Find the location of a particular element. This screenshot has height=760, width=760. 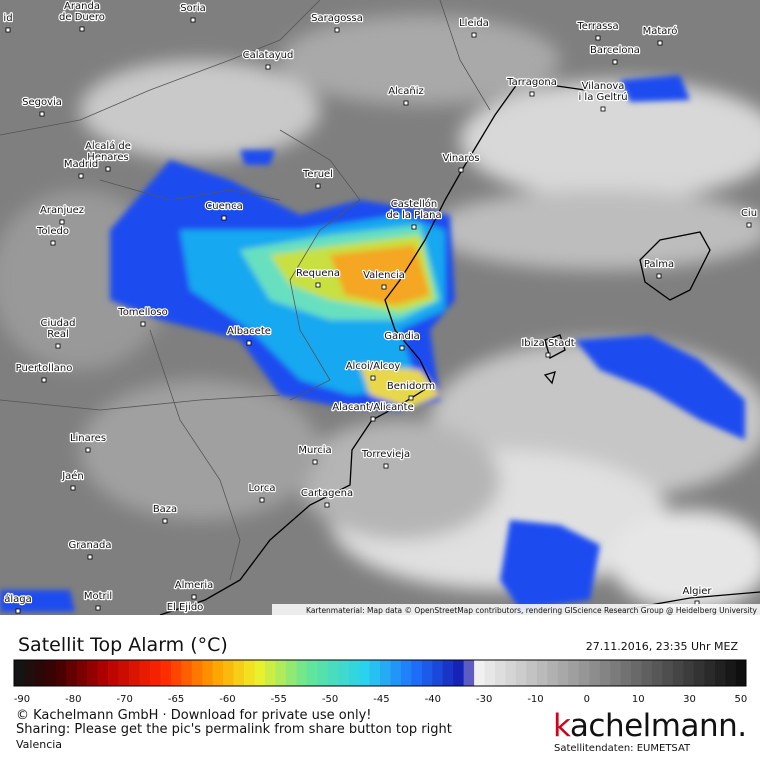

city-label: Terrassa is located at coordinates (597, 26).